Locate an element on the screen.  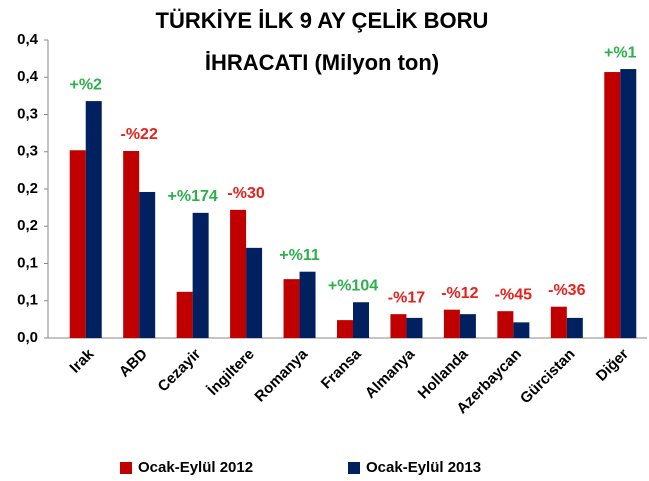
annotation: +%11 is located at coordinates (299, 255).